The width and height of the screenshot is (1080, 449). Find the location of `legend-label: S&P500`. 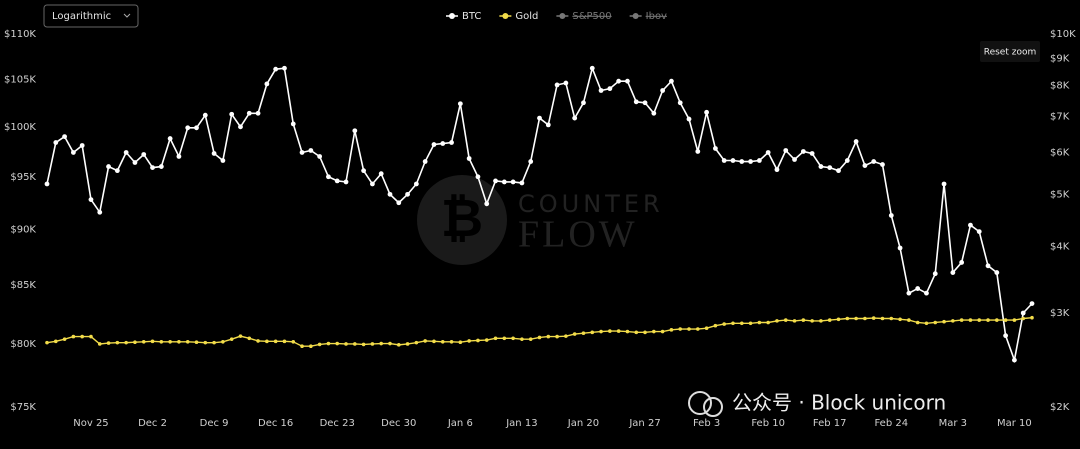

legend-label: S&P500 is located at coordinates (591, 16).